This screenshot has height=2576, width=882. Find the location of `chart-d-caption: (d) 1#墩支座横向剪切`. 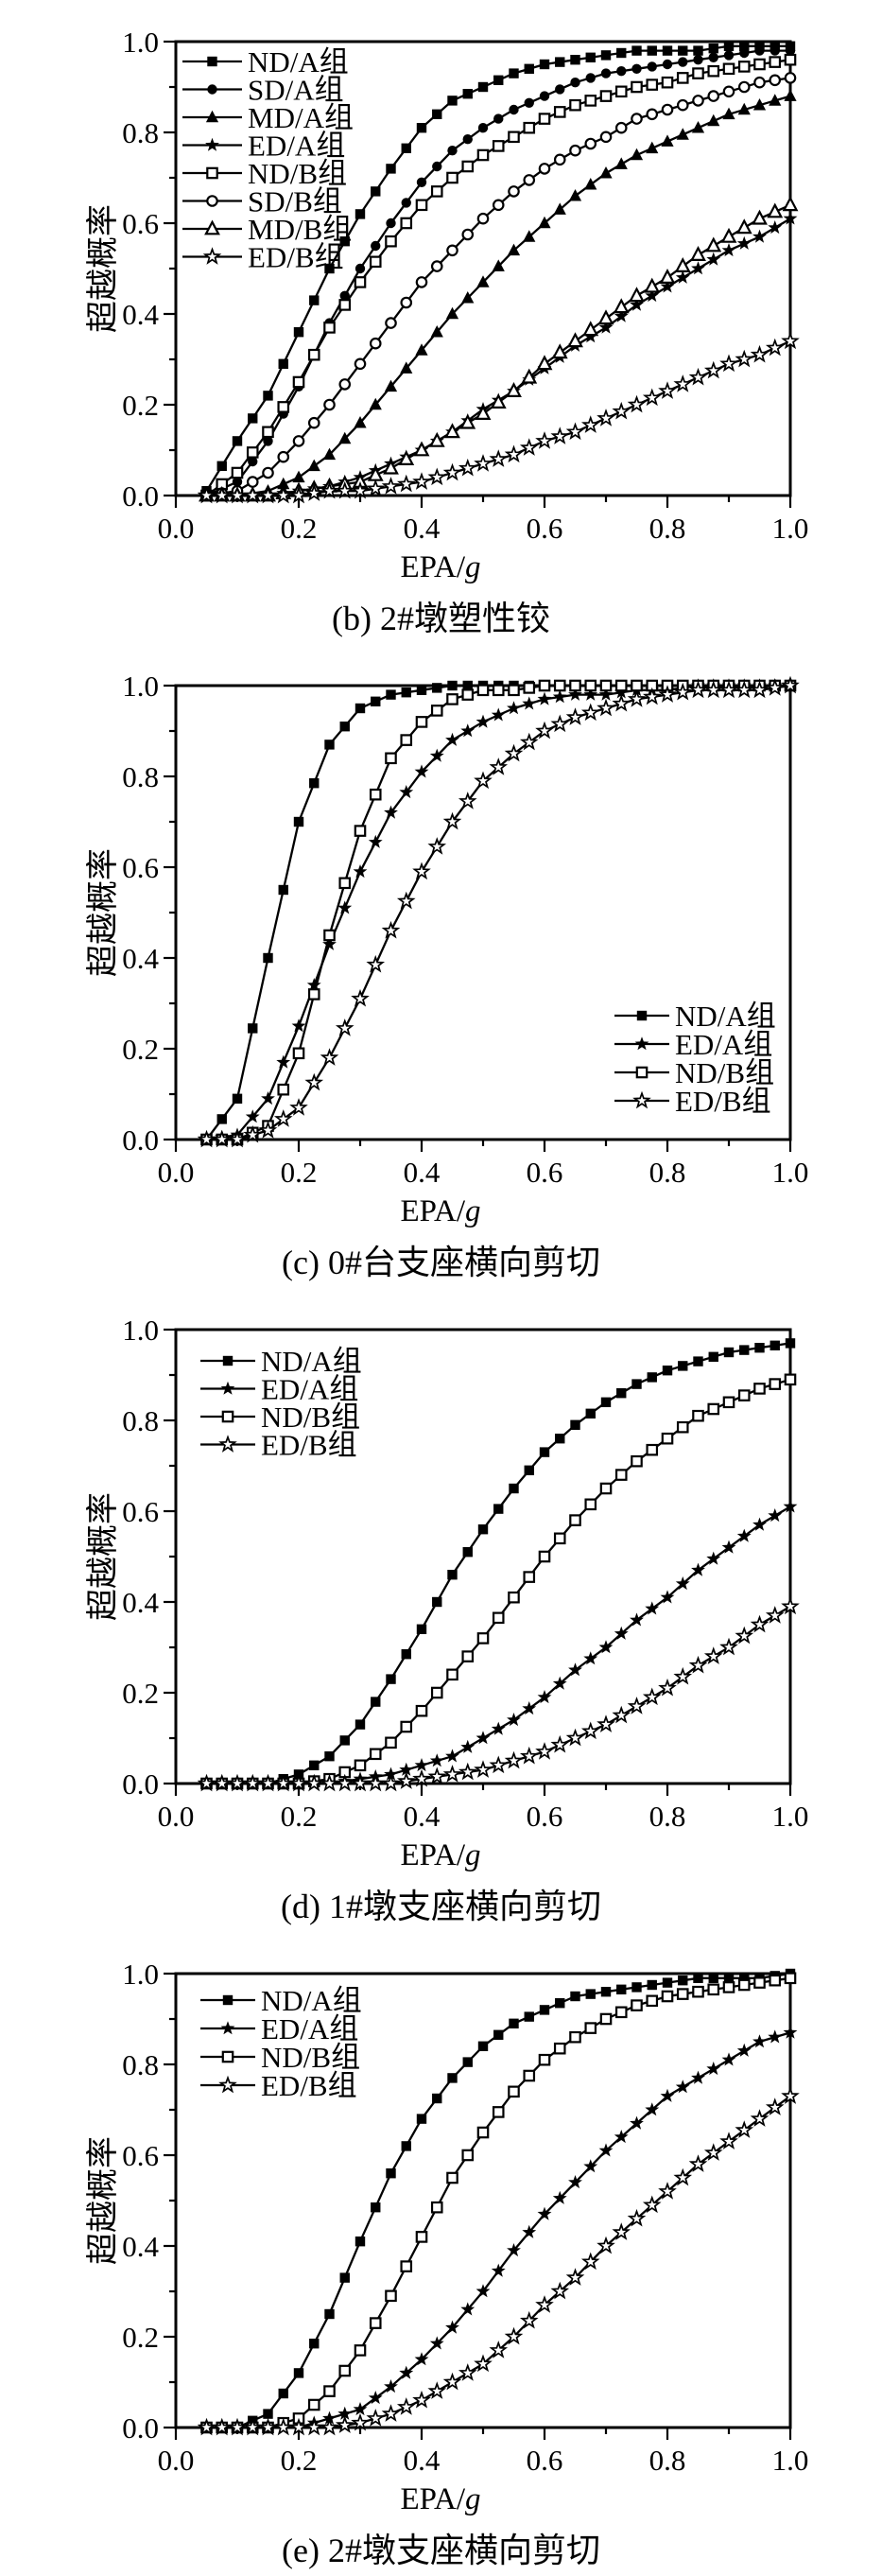

chart-d-caption: (d) 1#墩支座横向剪切 is located at coordinates (441, 1906).